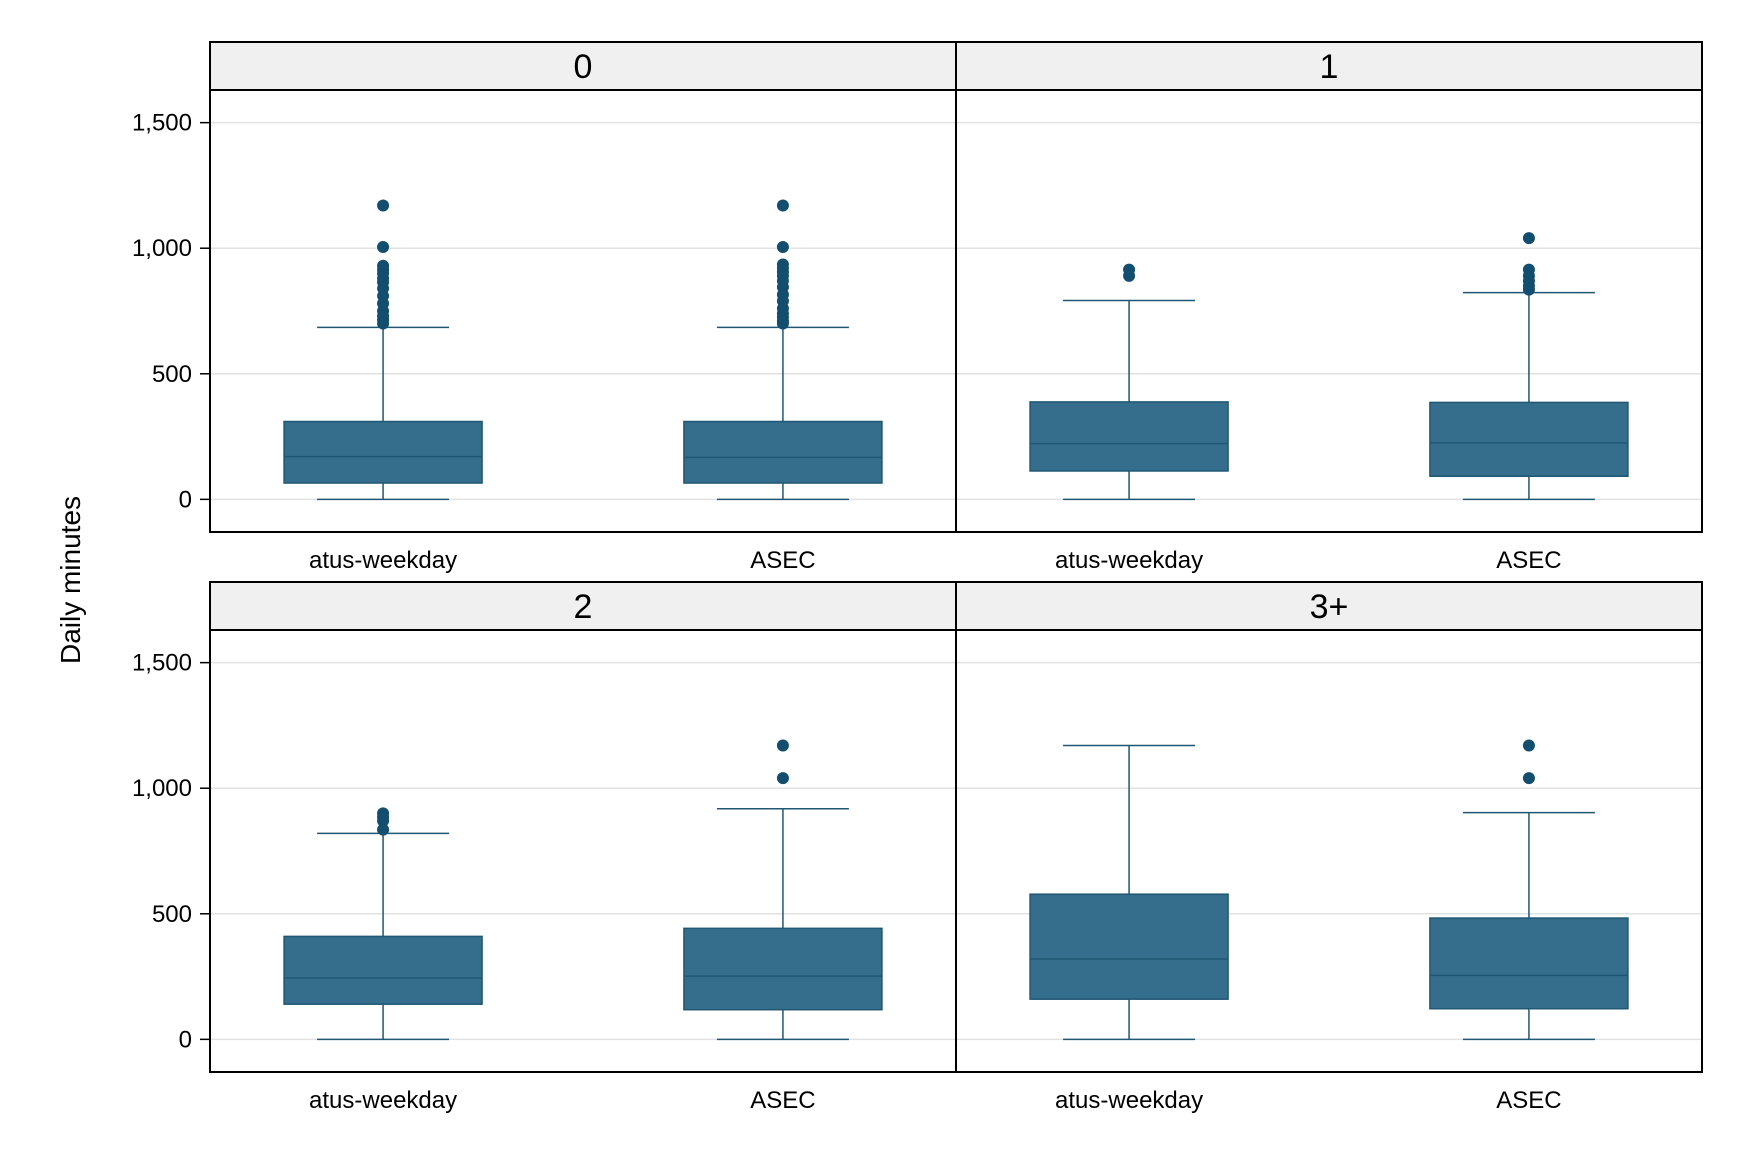 This screenshot has width=1740, height=1165. Describe the element at coordinates (70, 580) in the screenshot. I see `y-axis-label: Daily minutes` at that location.